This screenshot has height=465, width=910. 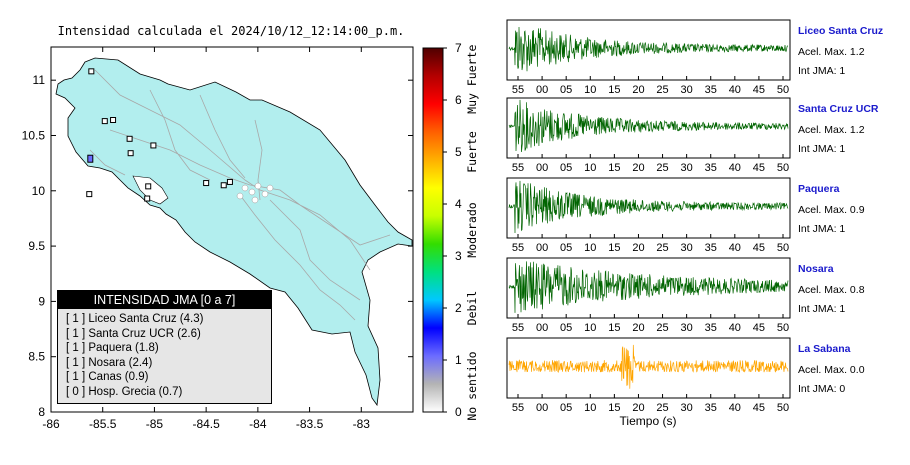 I want to click on colorbar-tick-label: 2, so click(x=458, y=308).